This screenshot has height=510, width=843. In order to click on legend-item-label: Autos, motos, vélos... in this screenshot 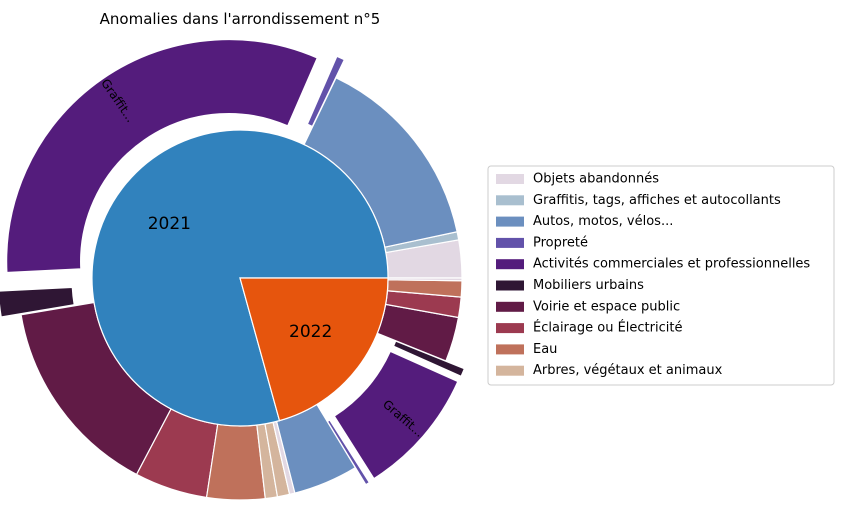, I will do `click(603, 221)`.